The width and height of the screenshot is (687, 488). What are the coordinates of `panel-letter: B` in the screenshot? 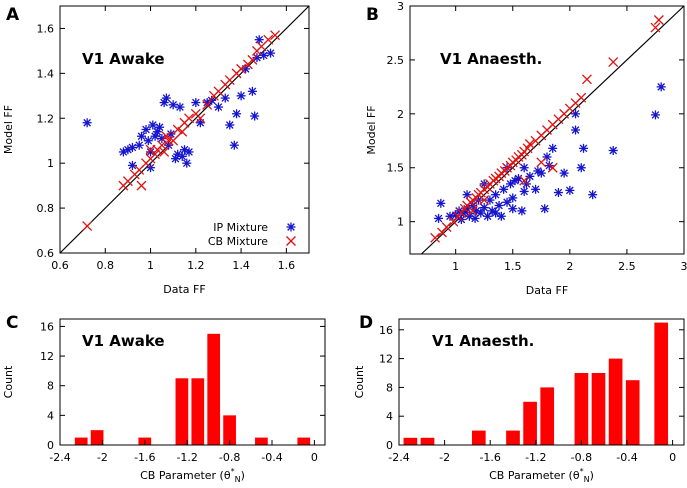 It's located at (372, 15).